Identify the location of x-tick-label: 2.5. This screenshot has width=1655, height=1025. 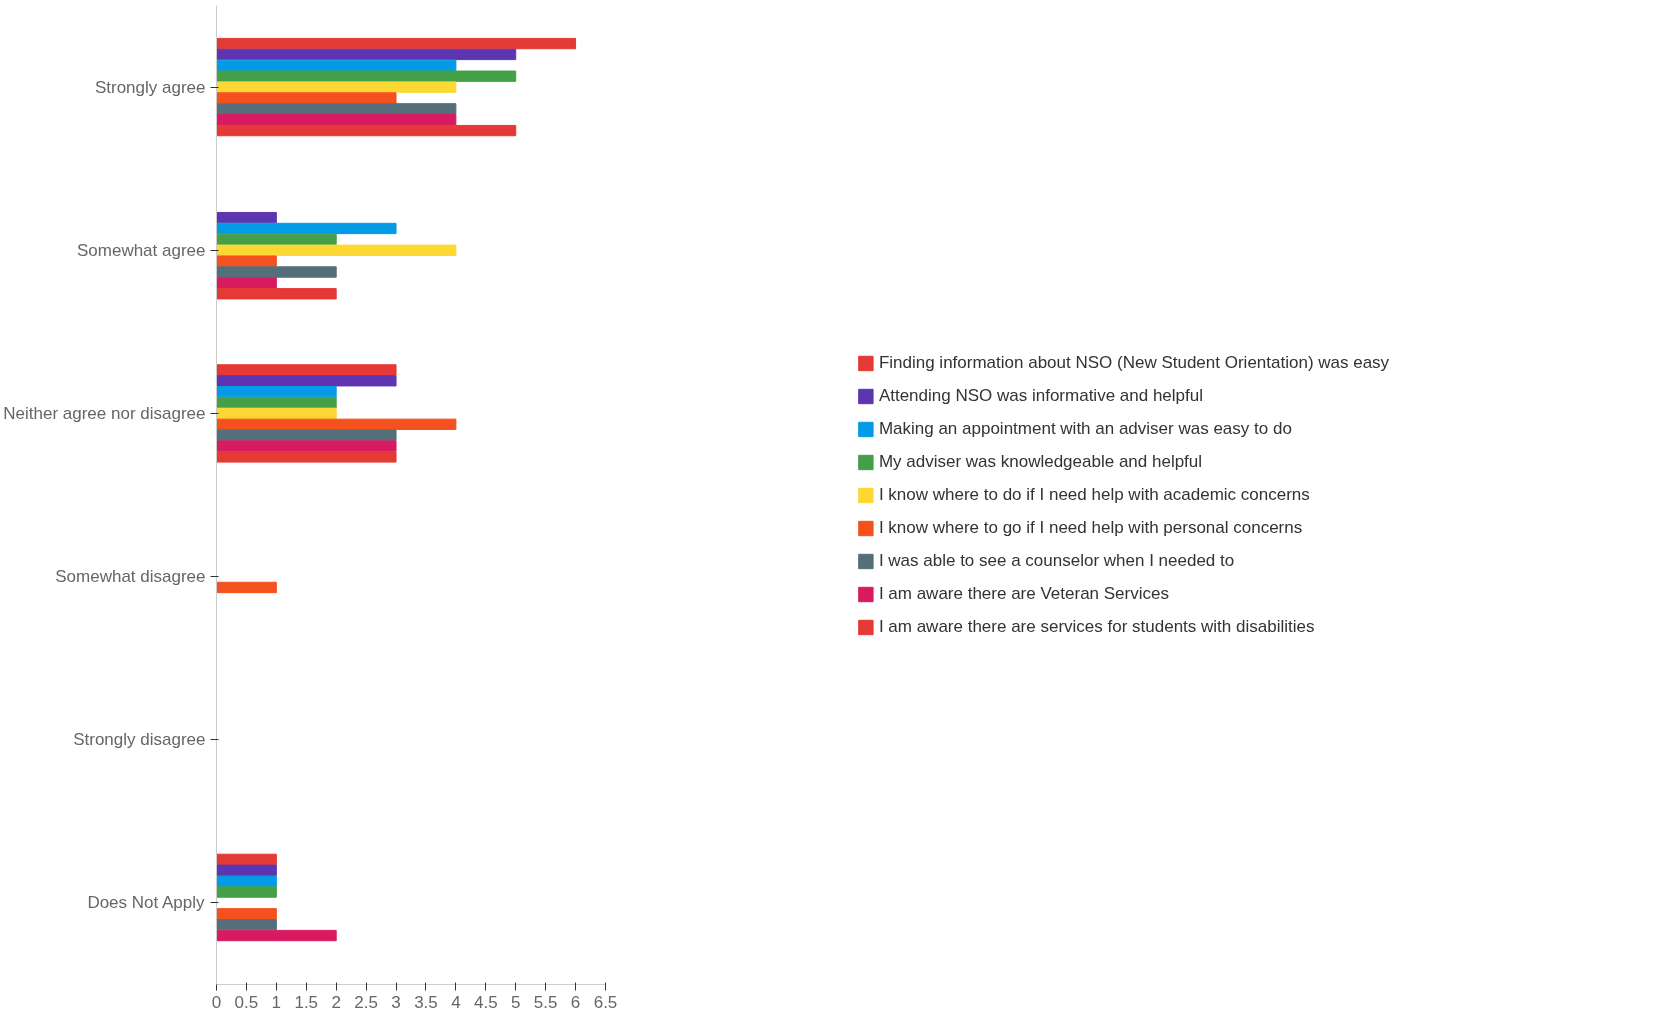
(366, 1002).